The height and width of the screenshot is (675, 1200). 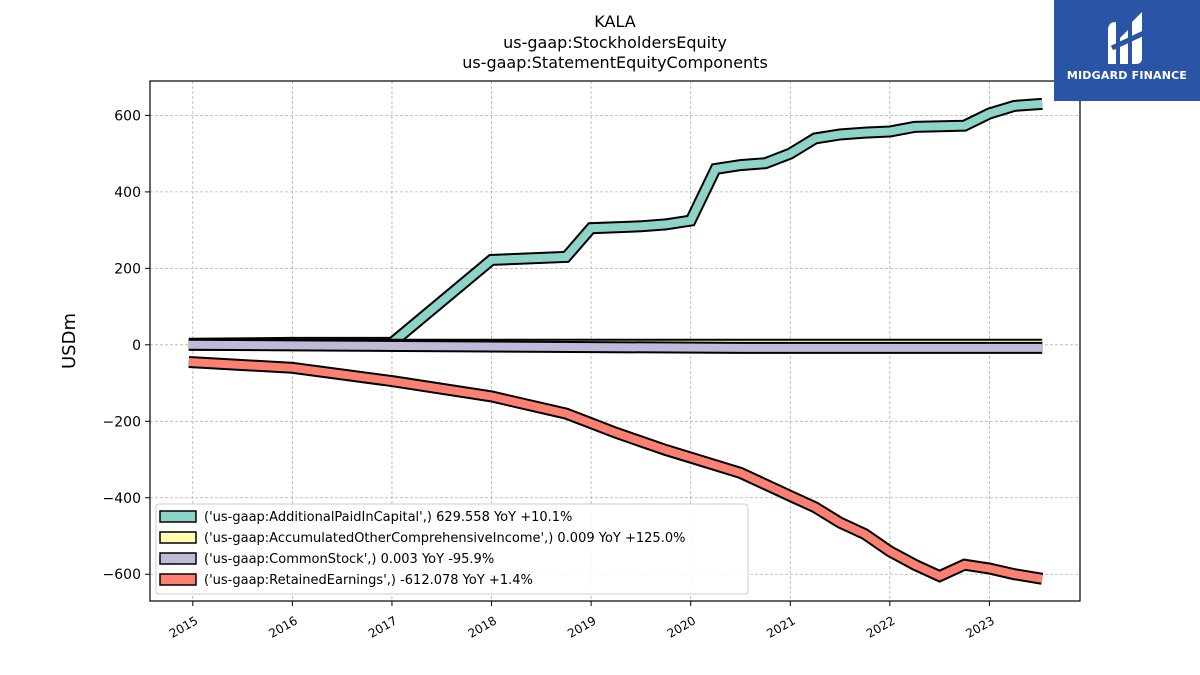 What do you see at coordinates (69, 341) in the screenshot?
I see `y-axis-label: USDm` at bounding box center [69, 341].